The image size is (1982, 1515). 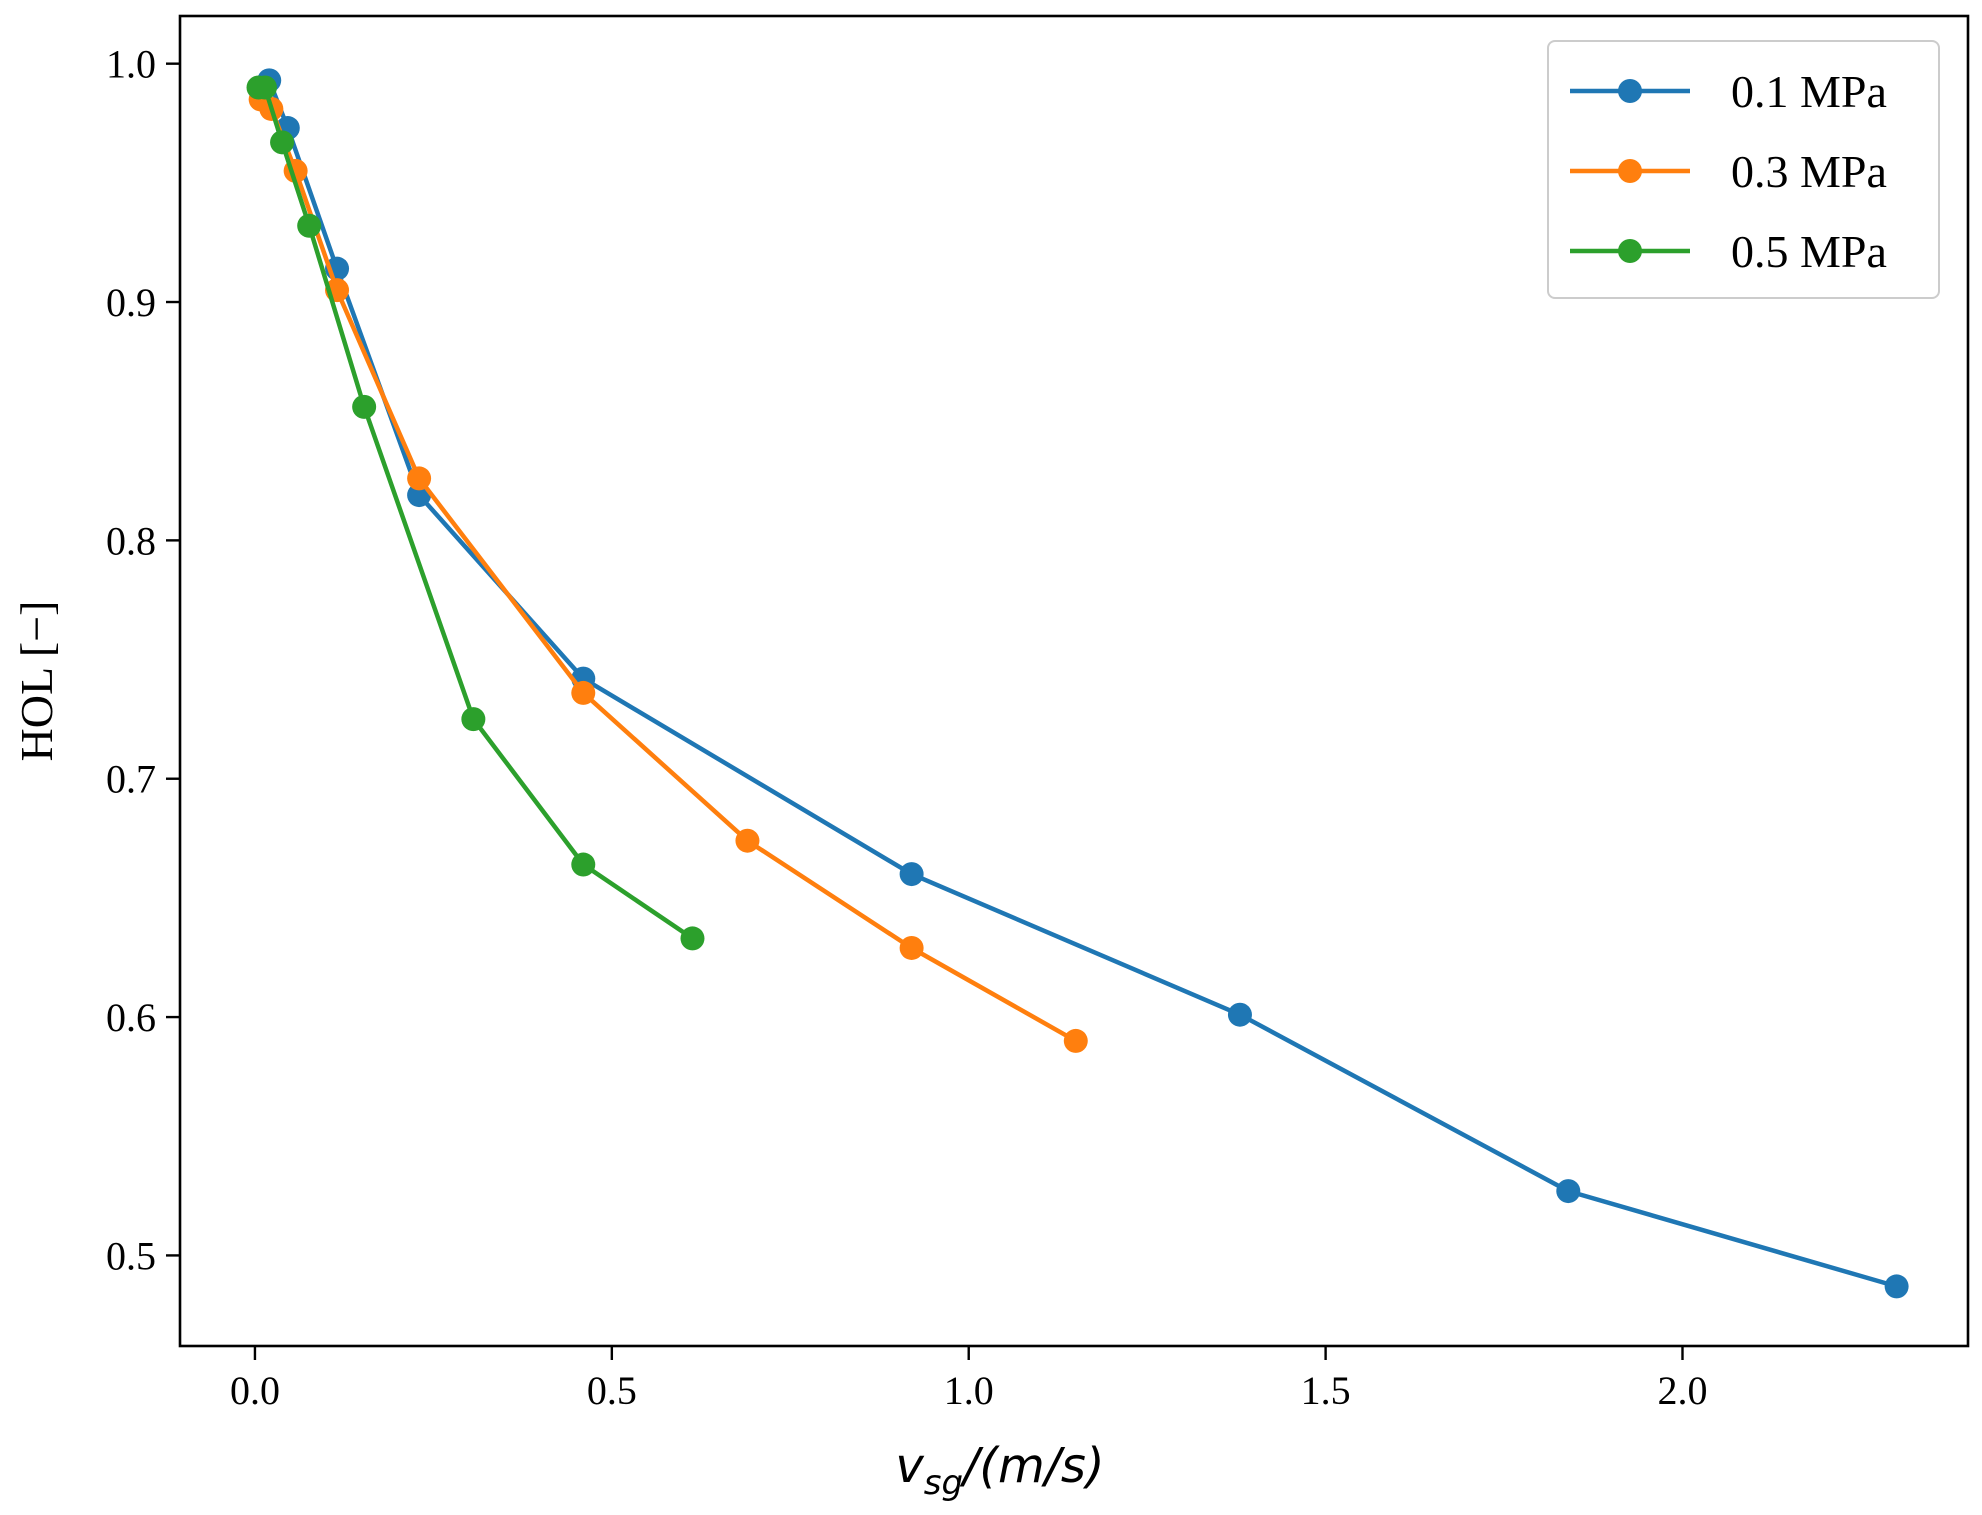 What do you see at coordinates (1809, 251) in the screenshot?
I see `legend-label: 0.5 MPa` at bounding box center [1809, 251].